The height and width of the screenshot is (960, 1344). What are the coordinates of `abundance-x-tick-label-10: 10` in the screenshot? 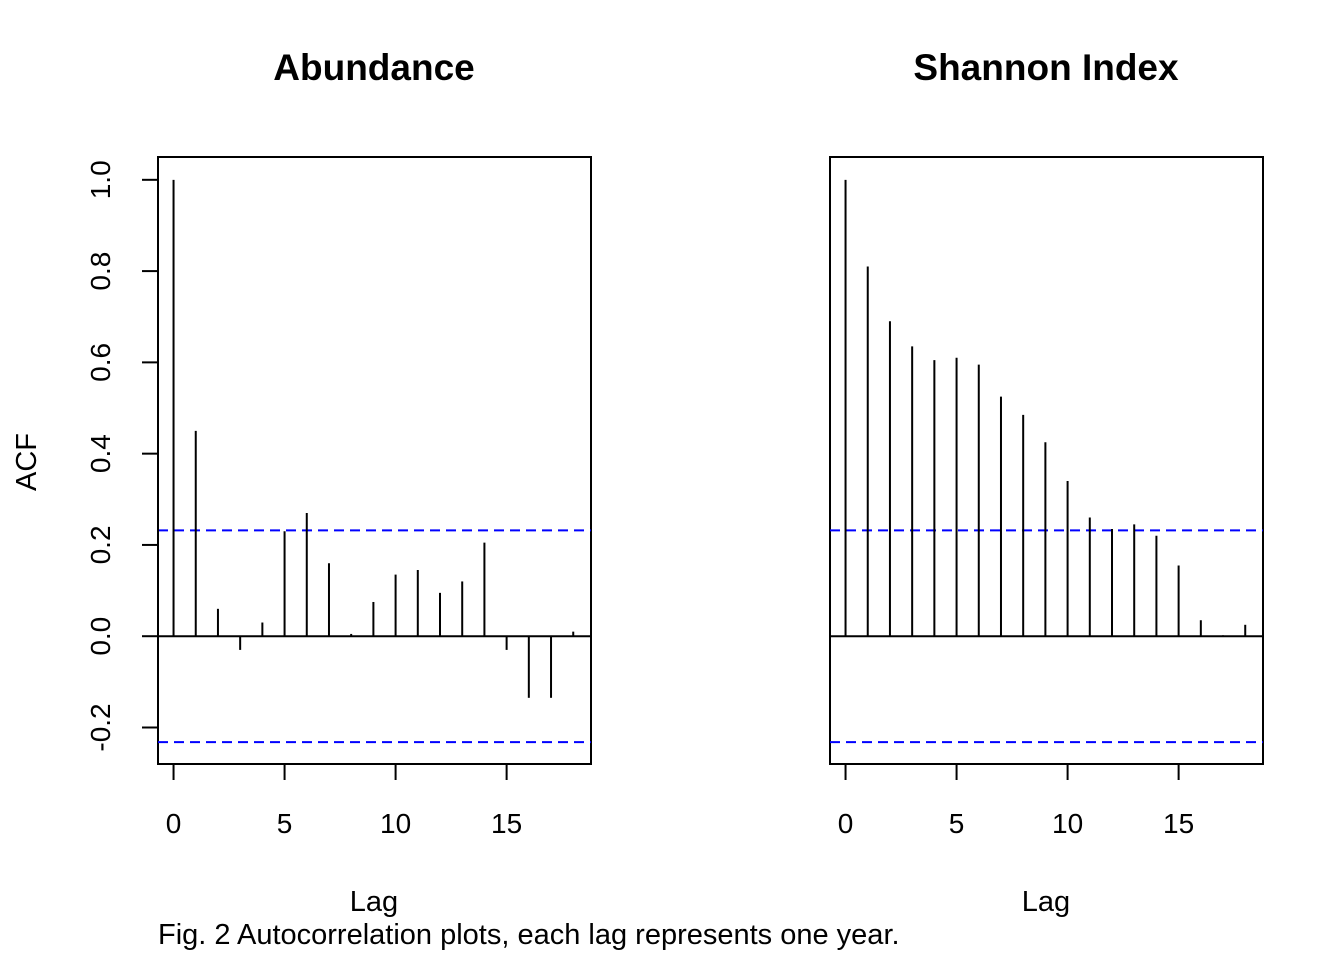 It's located at (395, 823).